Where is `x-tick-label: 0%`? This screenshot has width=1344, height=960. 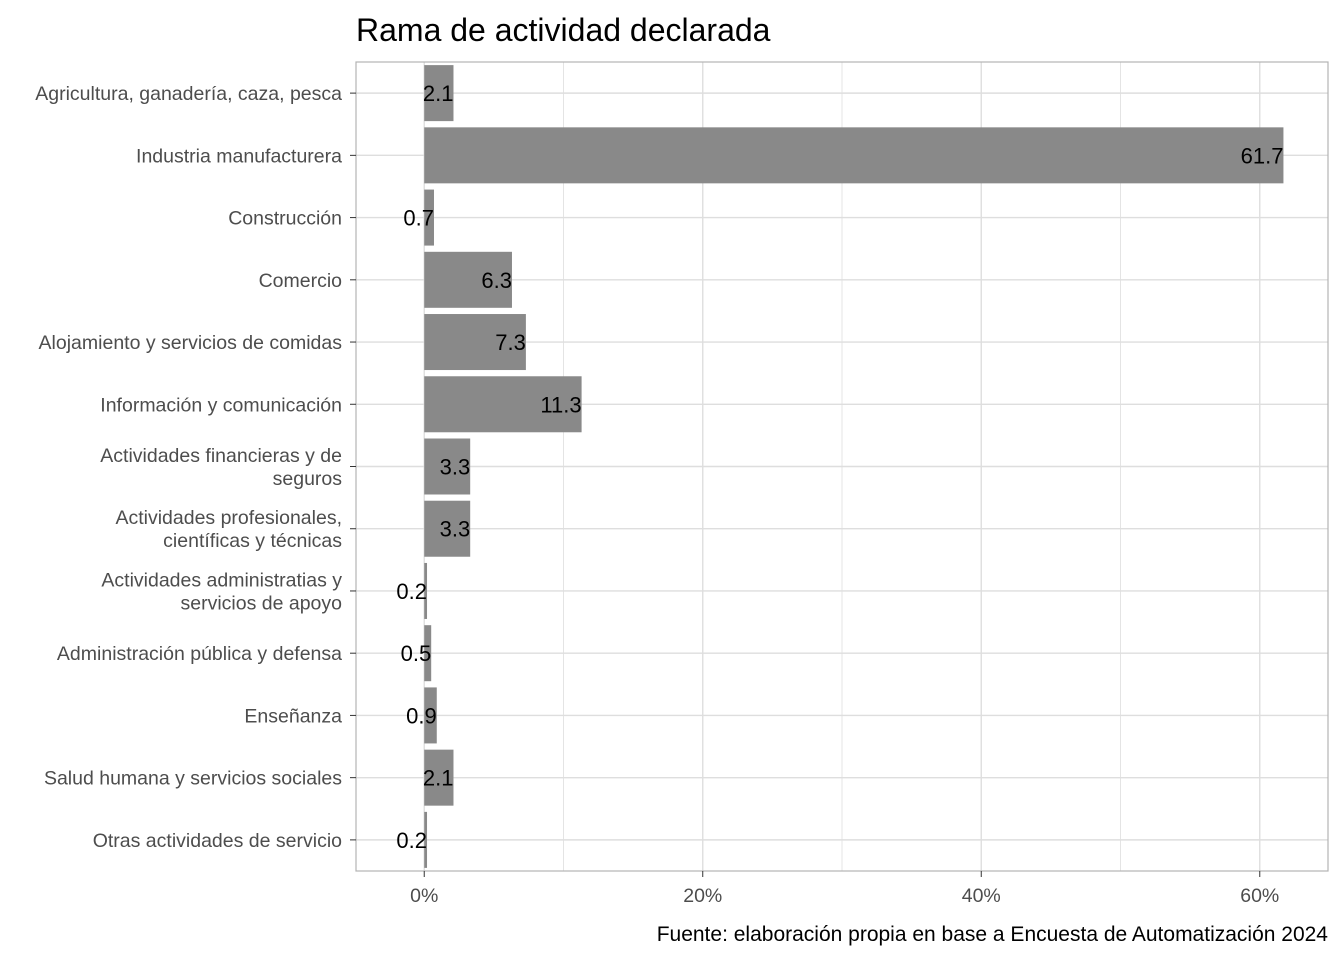 x-tick-label: 0% is located at coordinates (424, 896).